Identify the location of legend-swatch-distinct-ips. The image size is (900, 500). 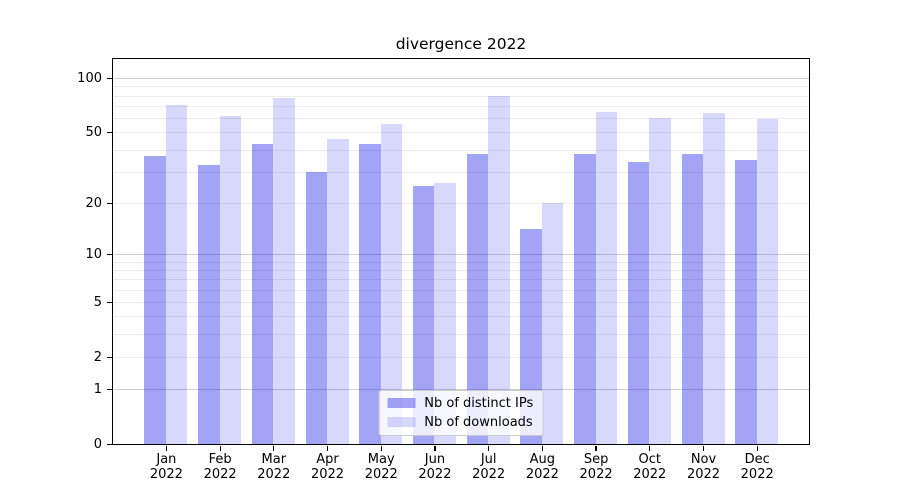
(401, 403).